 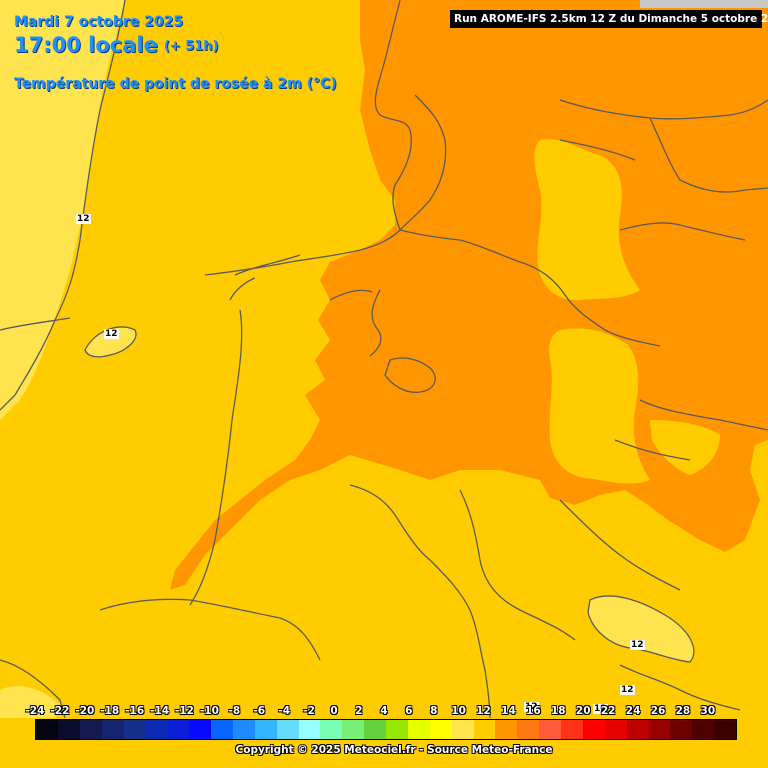 I want to click on legend-label: 2, so click(x=359, y=711).